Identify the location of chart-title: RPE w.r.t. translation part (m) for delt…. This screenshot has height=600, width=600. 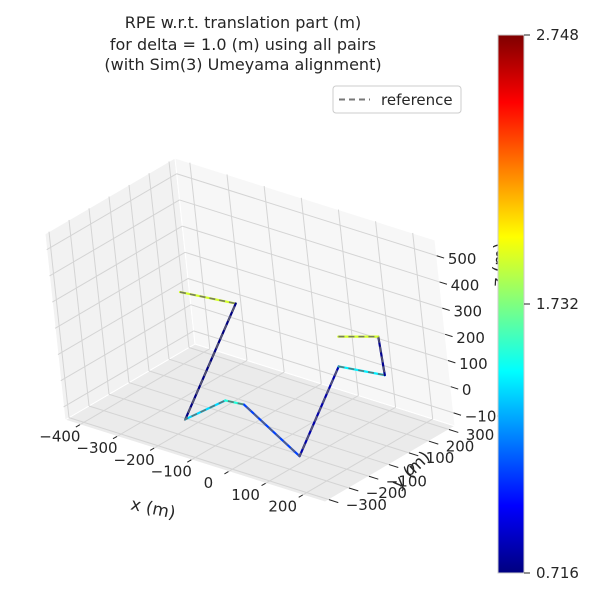
(242, 43).